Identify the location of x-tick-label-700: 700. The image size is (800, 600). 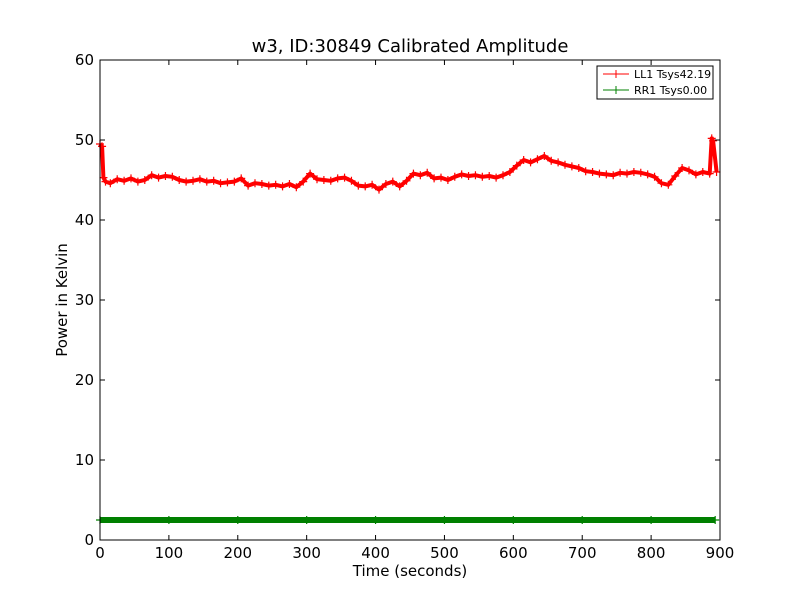
(582, 553).